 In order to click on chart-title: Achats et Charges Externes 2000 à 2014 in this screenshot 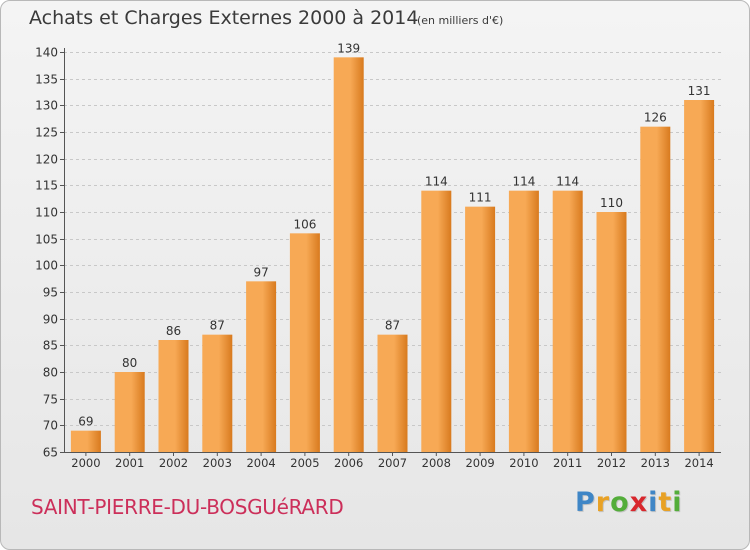, I will do `click(224, 18)`.